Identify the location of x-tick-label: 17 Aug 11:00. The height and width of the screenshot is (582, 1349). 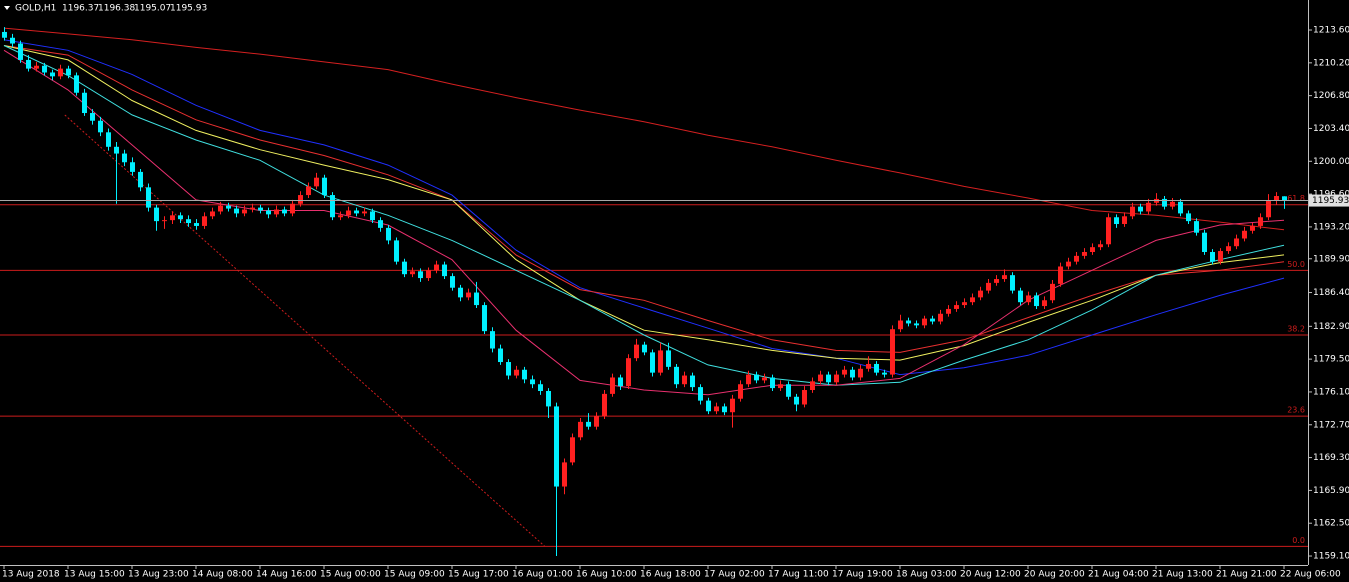
(798, 575).